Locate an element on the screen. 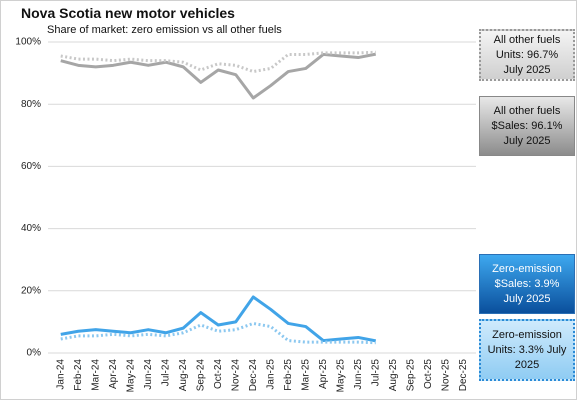 The width and height of the screenshot is (577, 400). x-tick-label: Jul-24 is located at coordinates (165, 373).